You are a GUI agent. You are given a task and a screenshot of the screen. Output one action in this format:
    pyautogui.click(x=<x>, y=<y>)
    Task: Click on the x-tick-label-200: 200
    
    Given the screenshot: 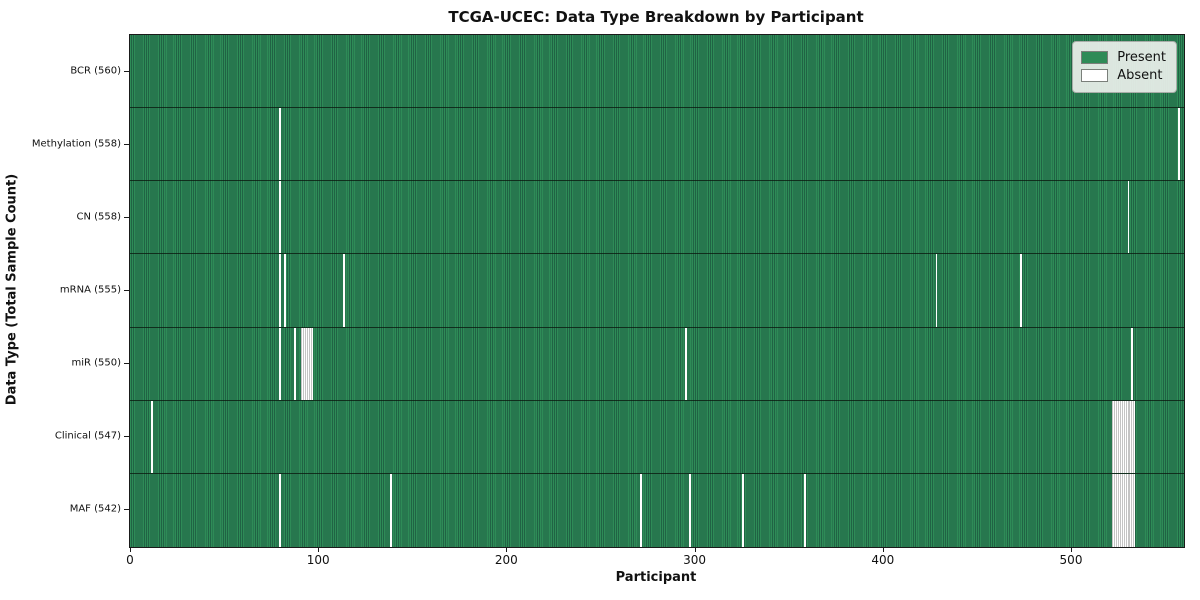 What is the action you would take?
    pyautogui.click(x=506, y=560)
    